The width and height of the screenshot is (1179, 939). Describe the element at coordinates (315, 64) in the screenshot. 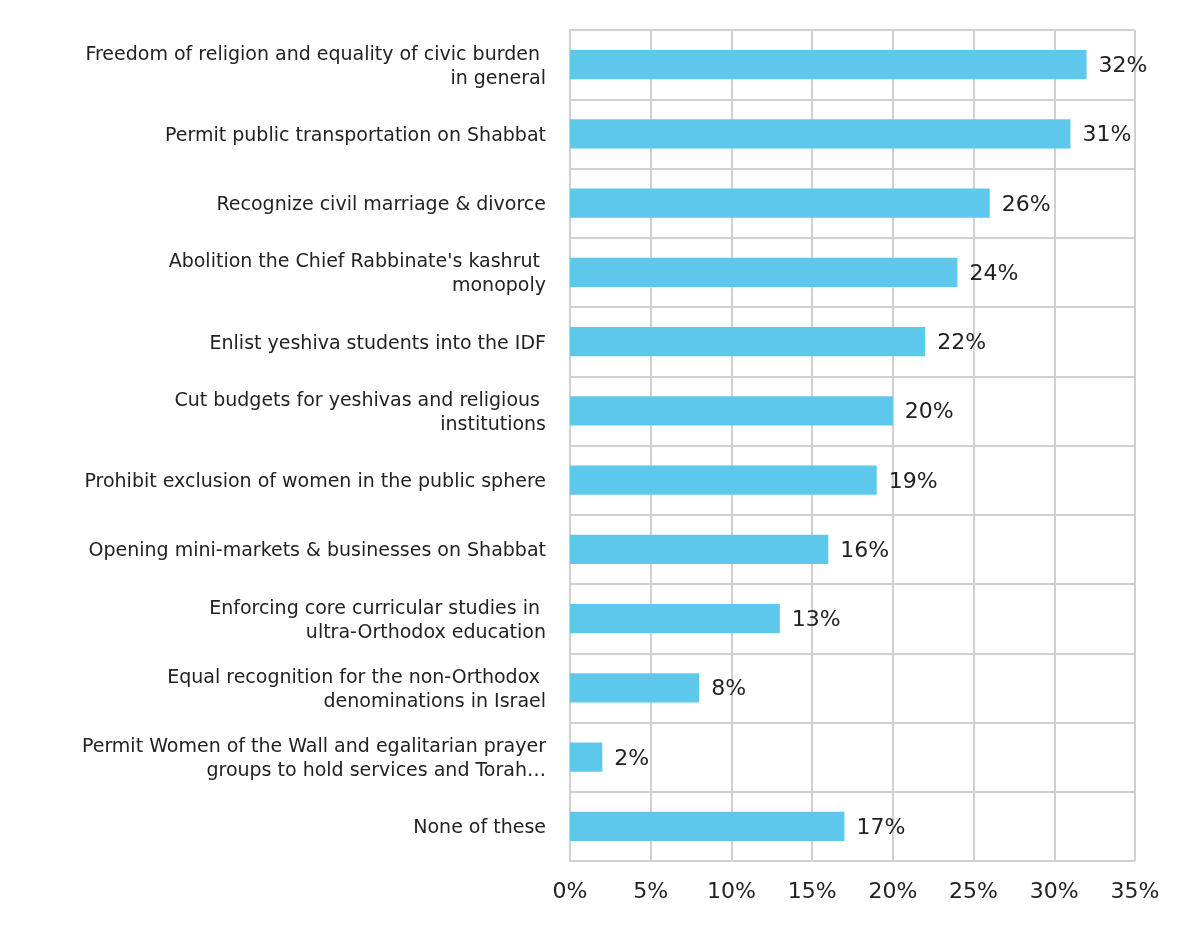

I see `y-tick-label: Freedom of religion and equality of civic burden in general` at that location.